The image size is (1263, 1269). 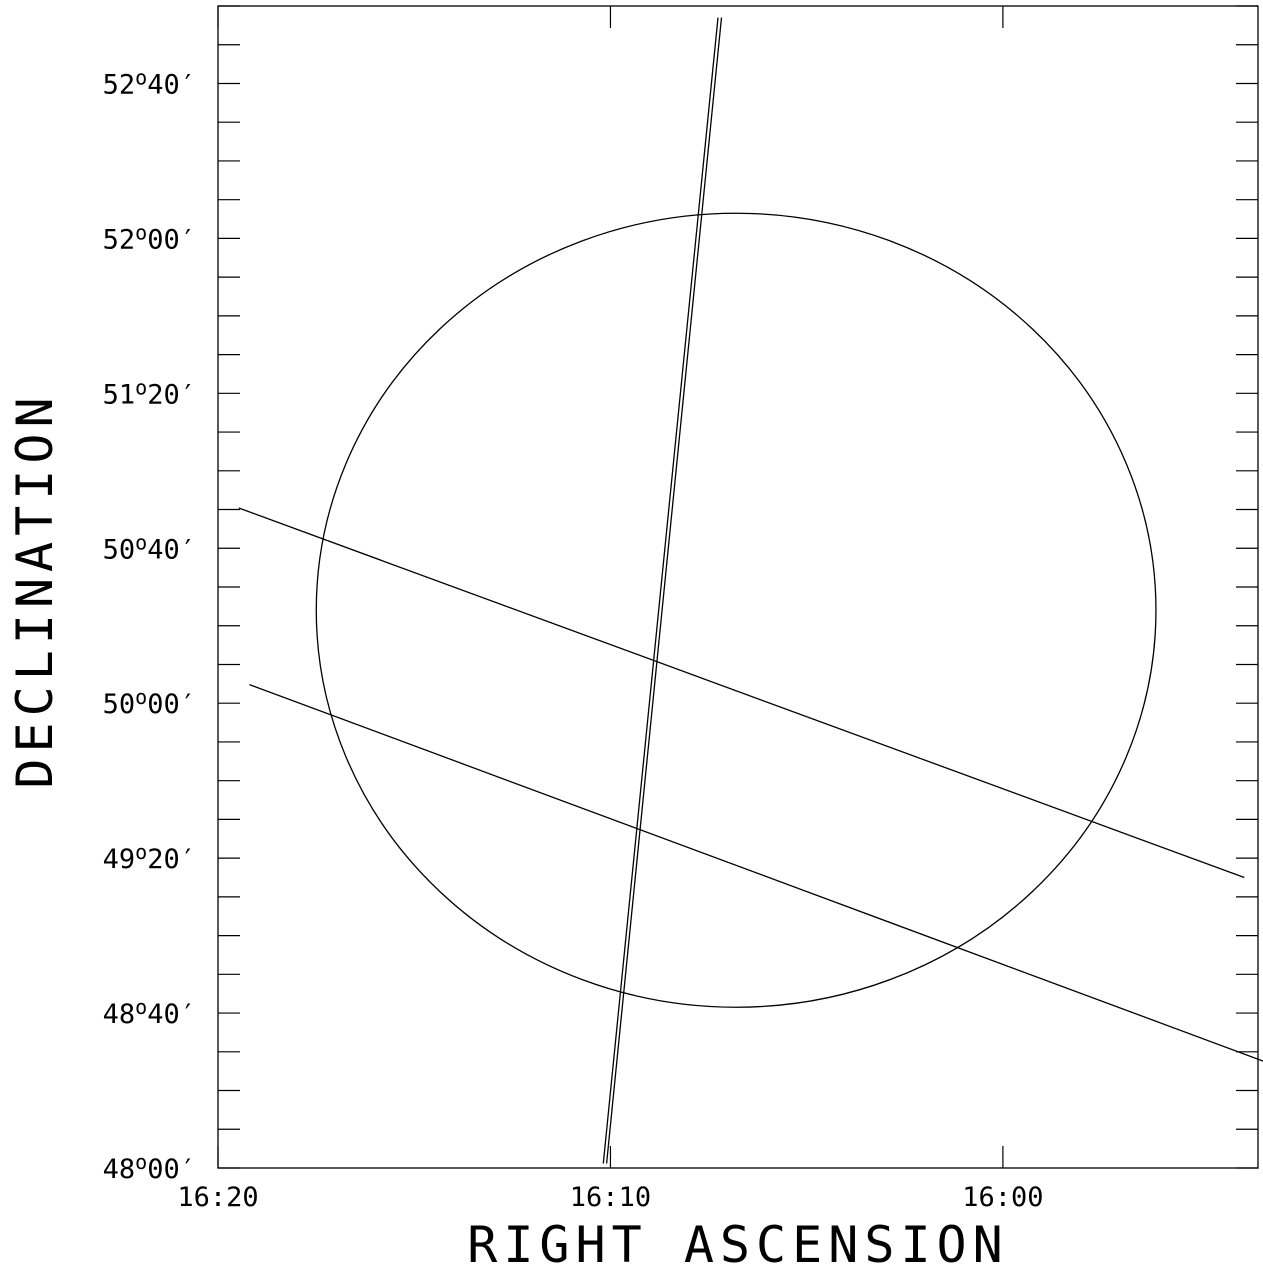 What do you see at coordinates (149, 237) in the screenshot?
I see `y-tick-label: 52o00′` at bounding box center [149, 237].